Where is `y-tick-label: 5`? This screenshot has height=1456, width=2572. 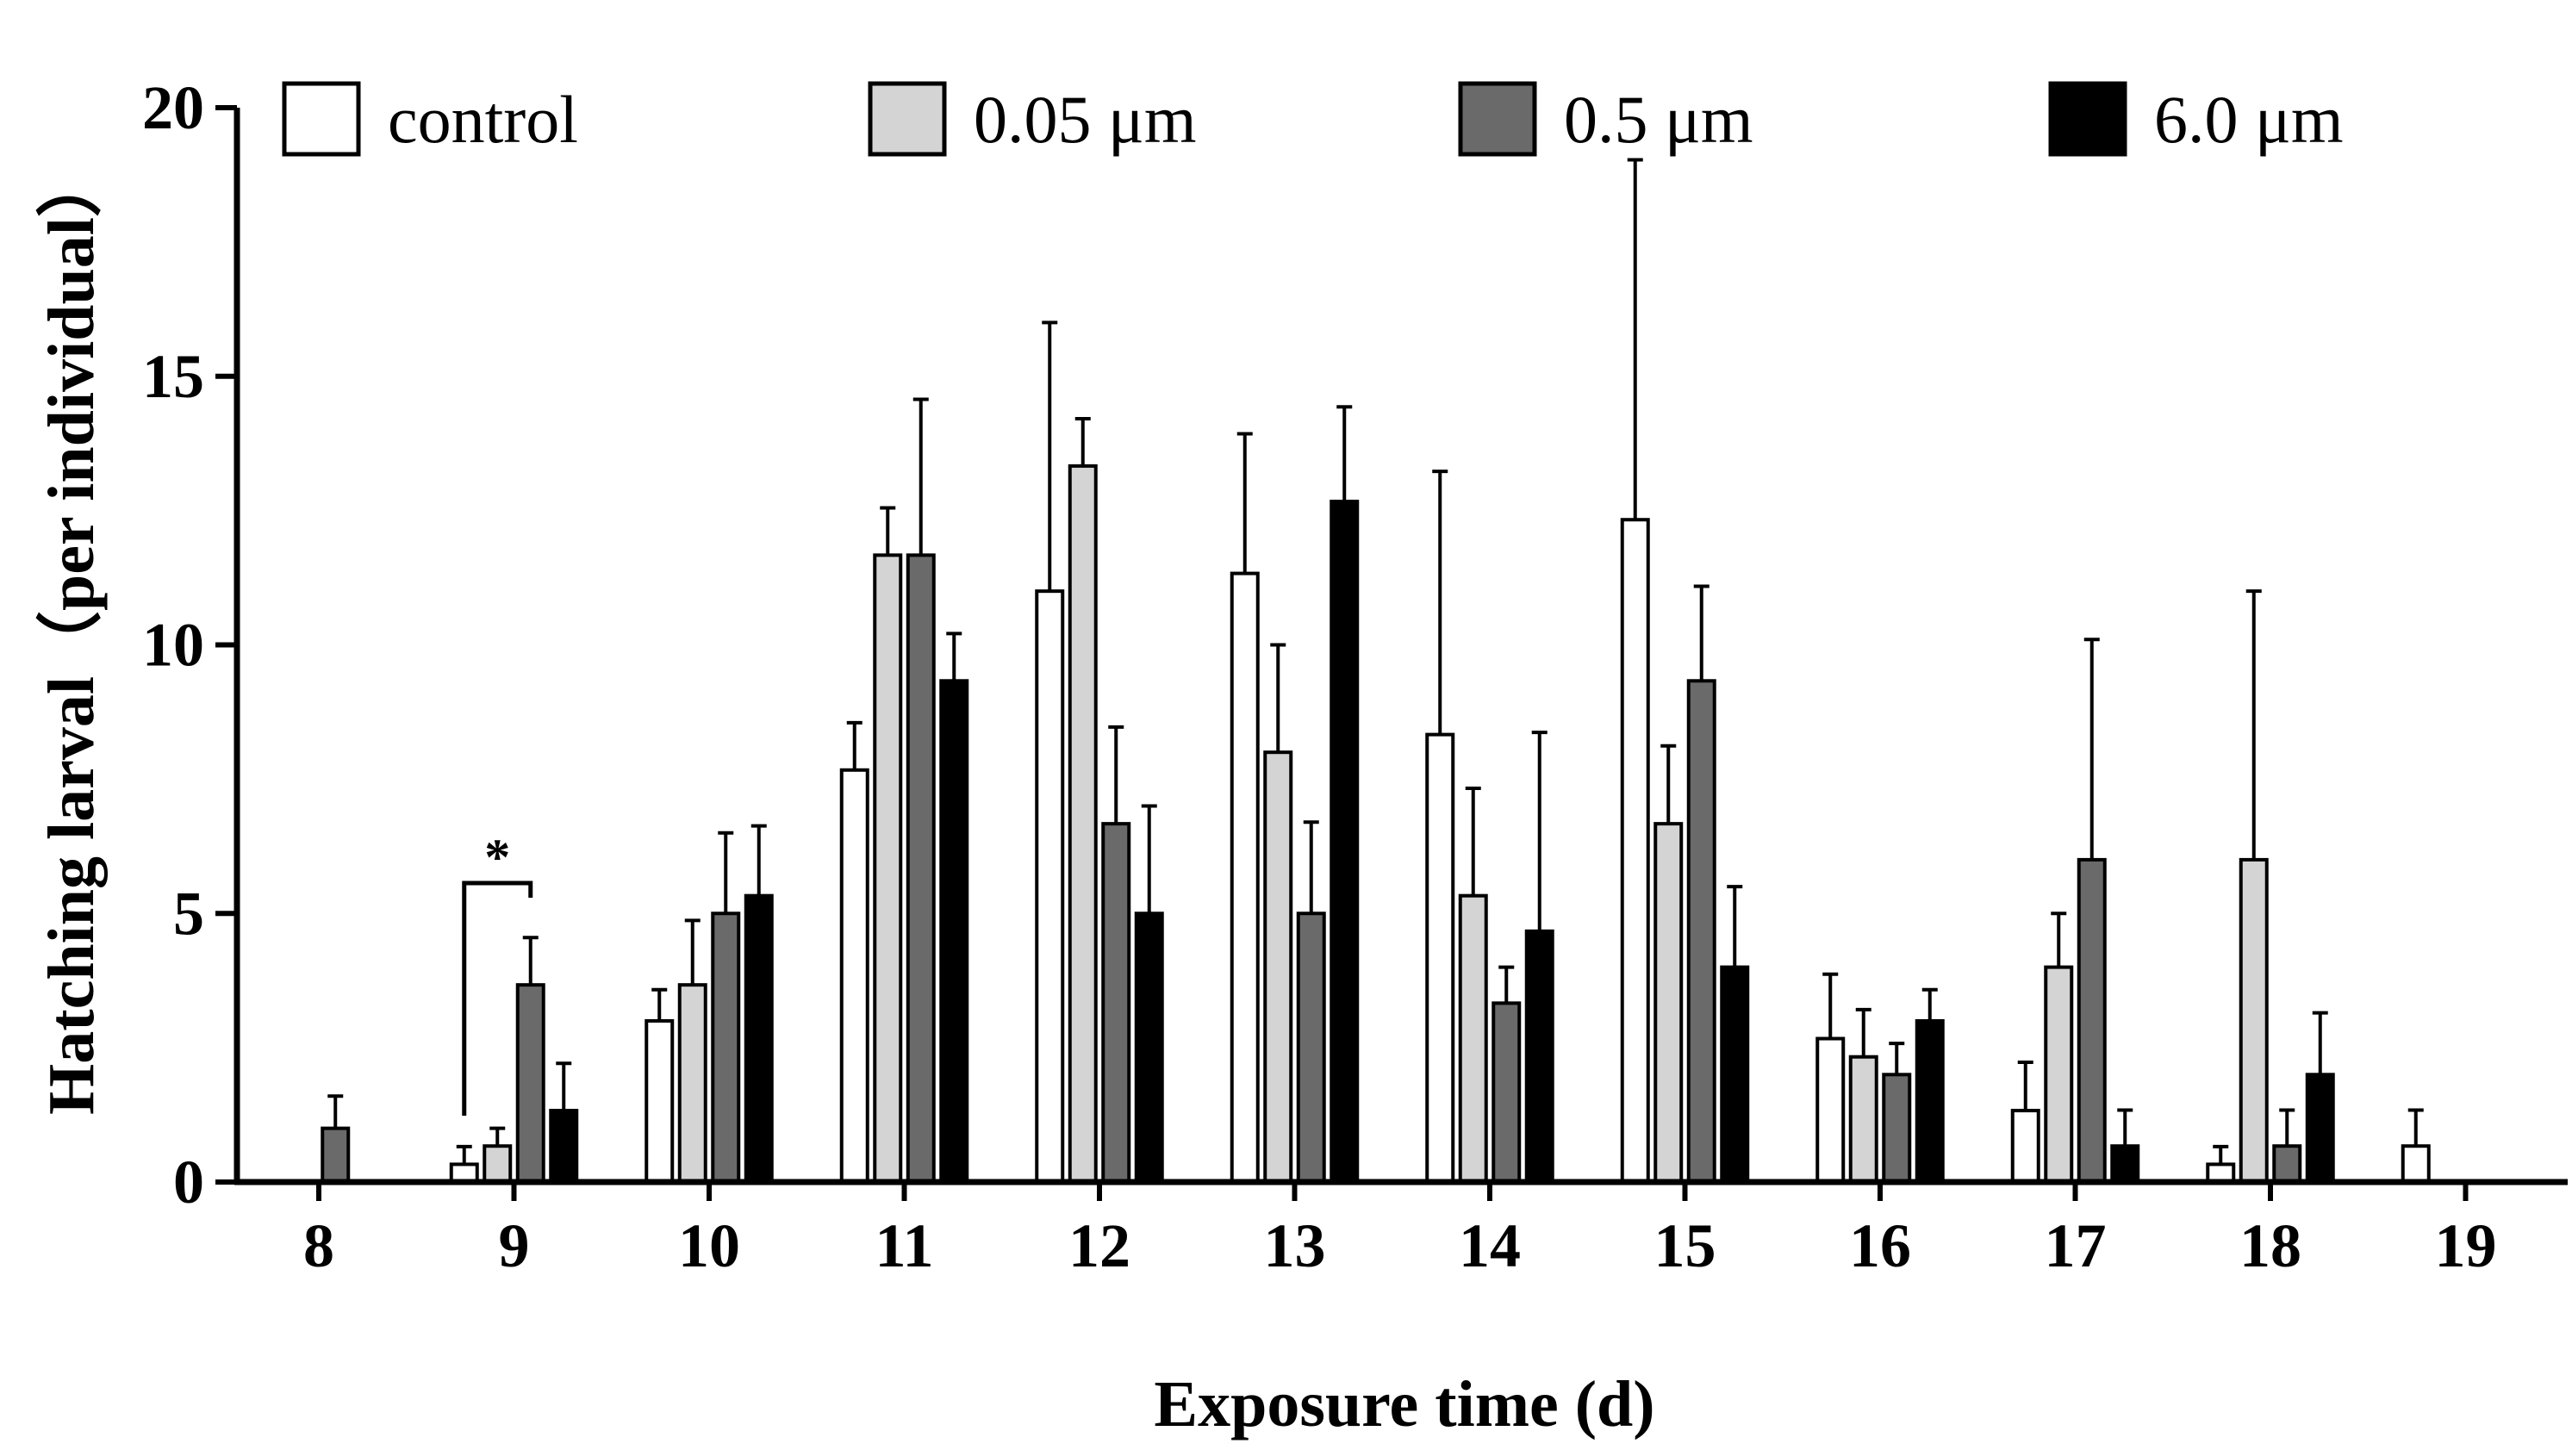 y-tick-label: 5 is located at coordinates (188, 913).